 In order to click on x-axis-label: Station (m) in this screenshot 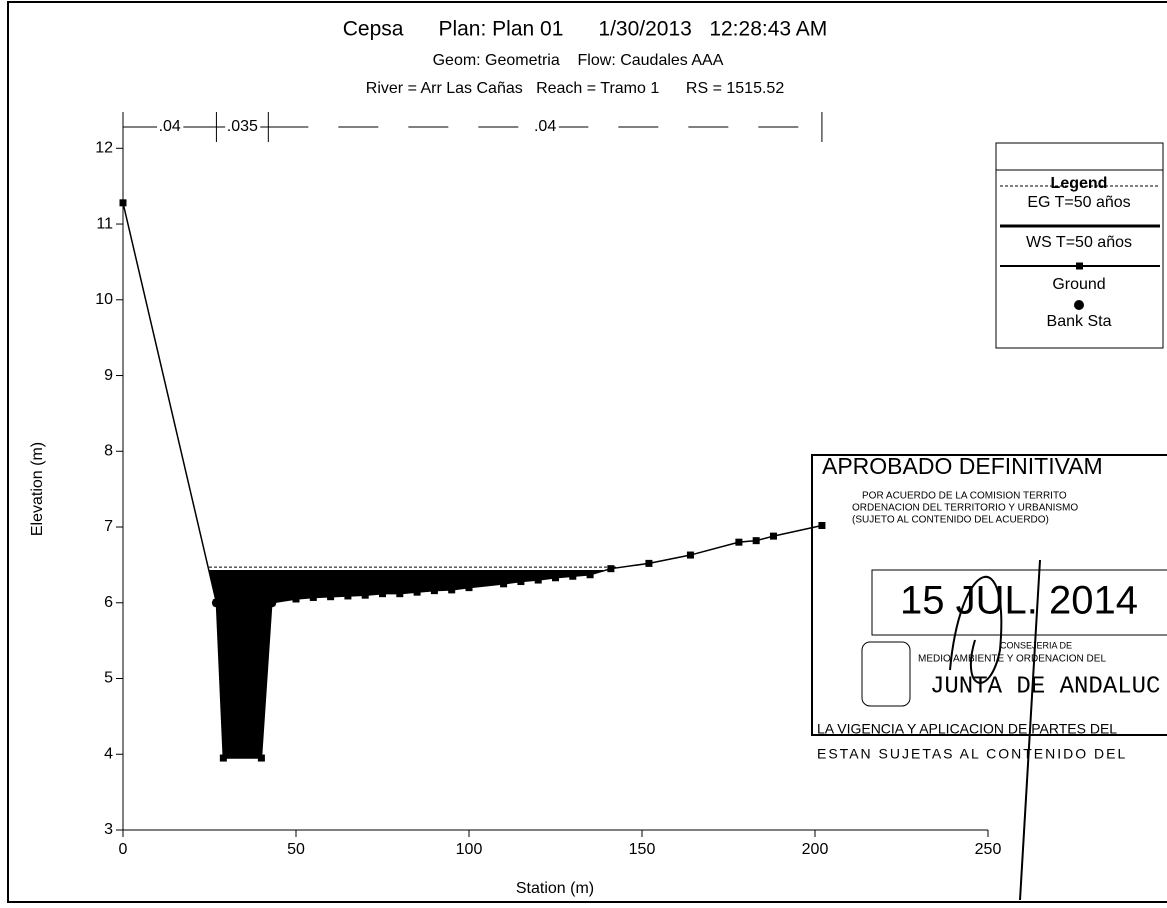, I will do `click(555, 888)`.